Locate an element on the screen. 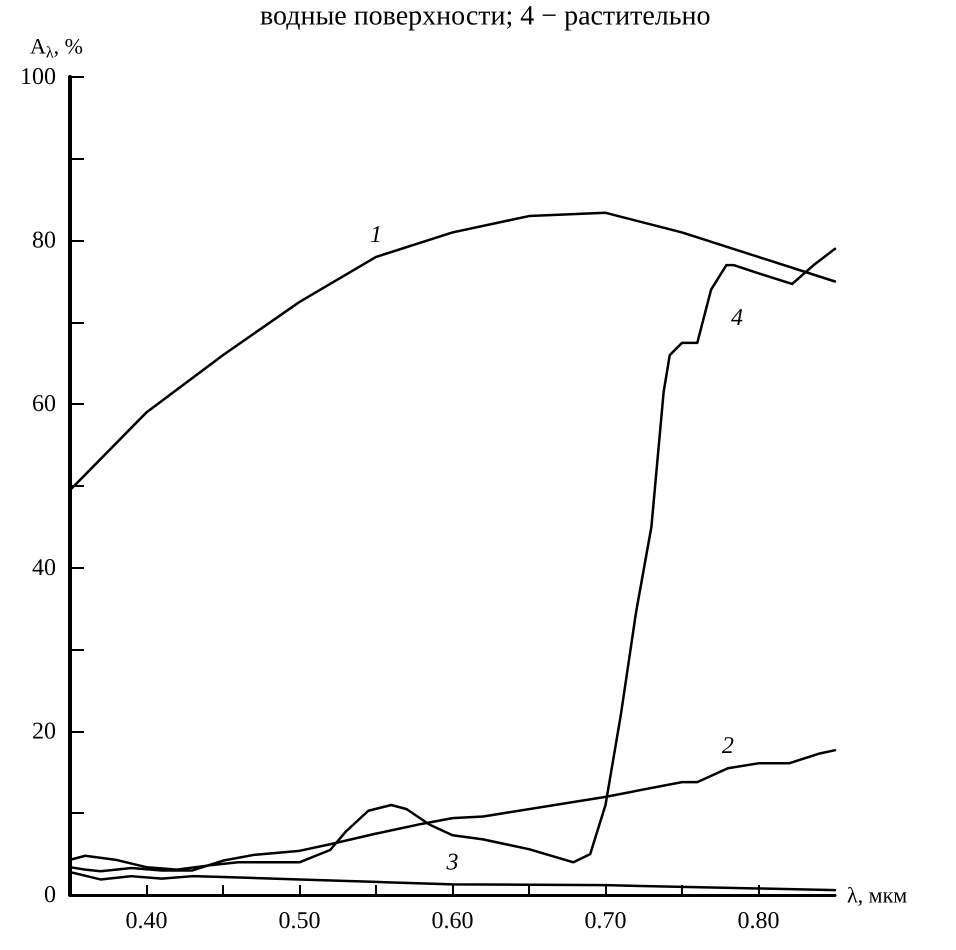 The image size is (956, 950). x-axis-title: λ, мкм is located at coordinates (877, 895).